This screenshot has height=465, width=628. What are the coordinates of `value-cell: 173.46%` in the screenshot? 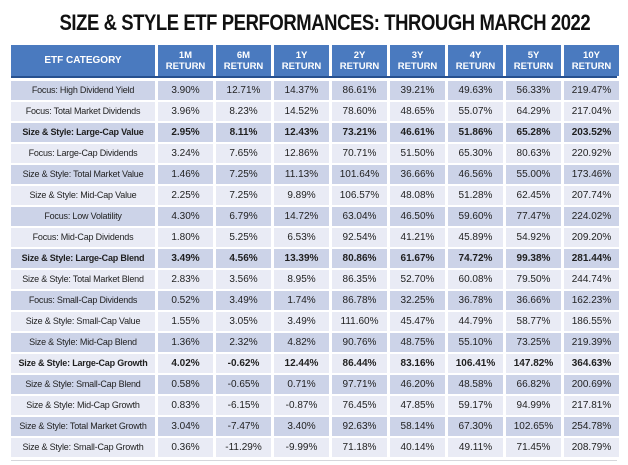 It's located at (591, 174).